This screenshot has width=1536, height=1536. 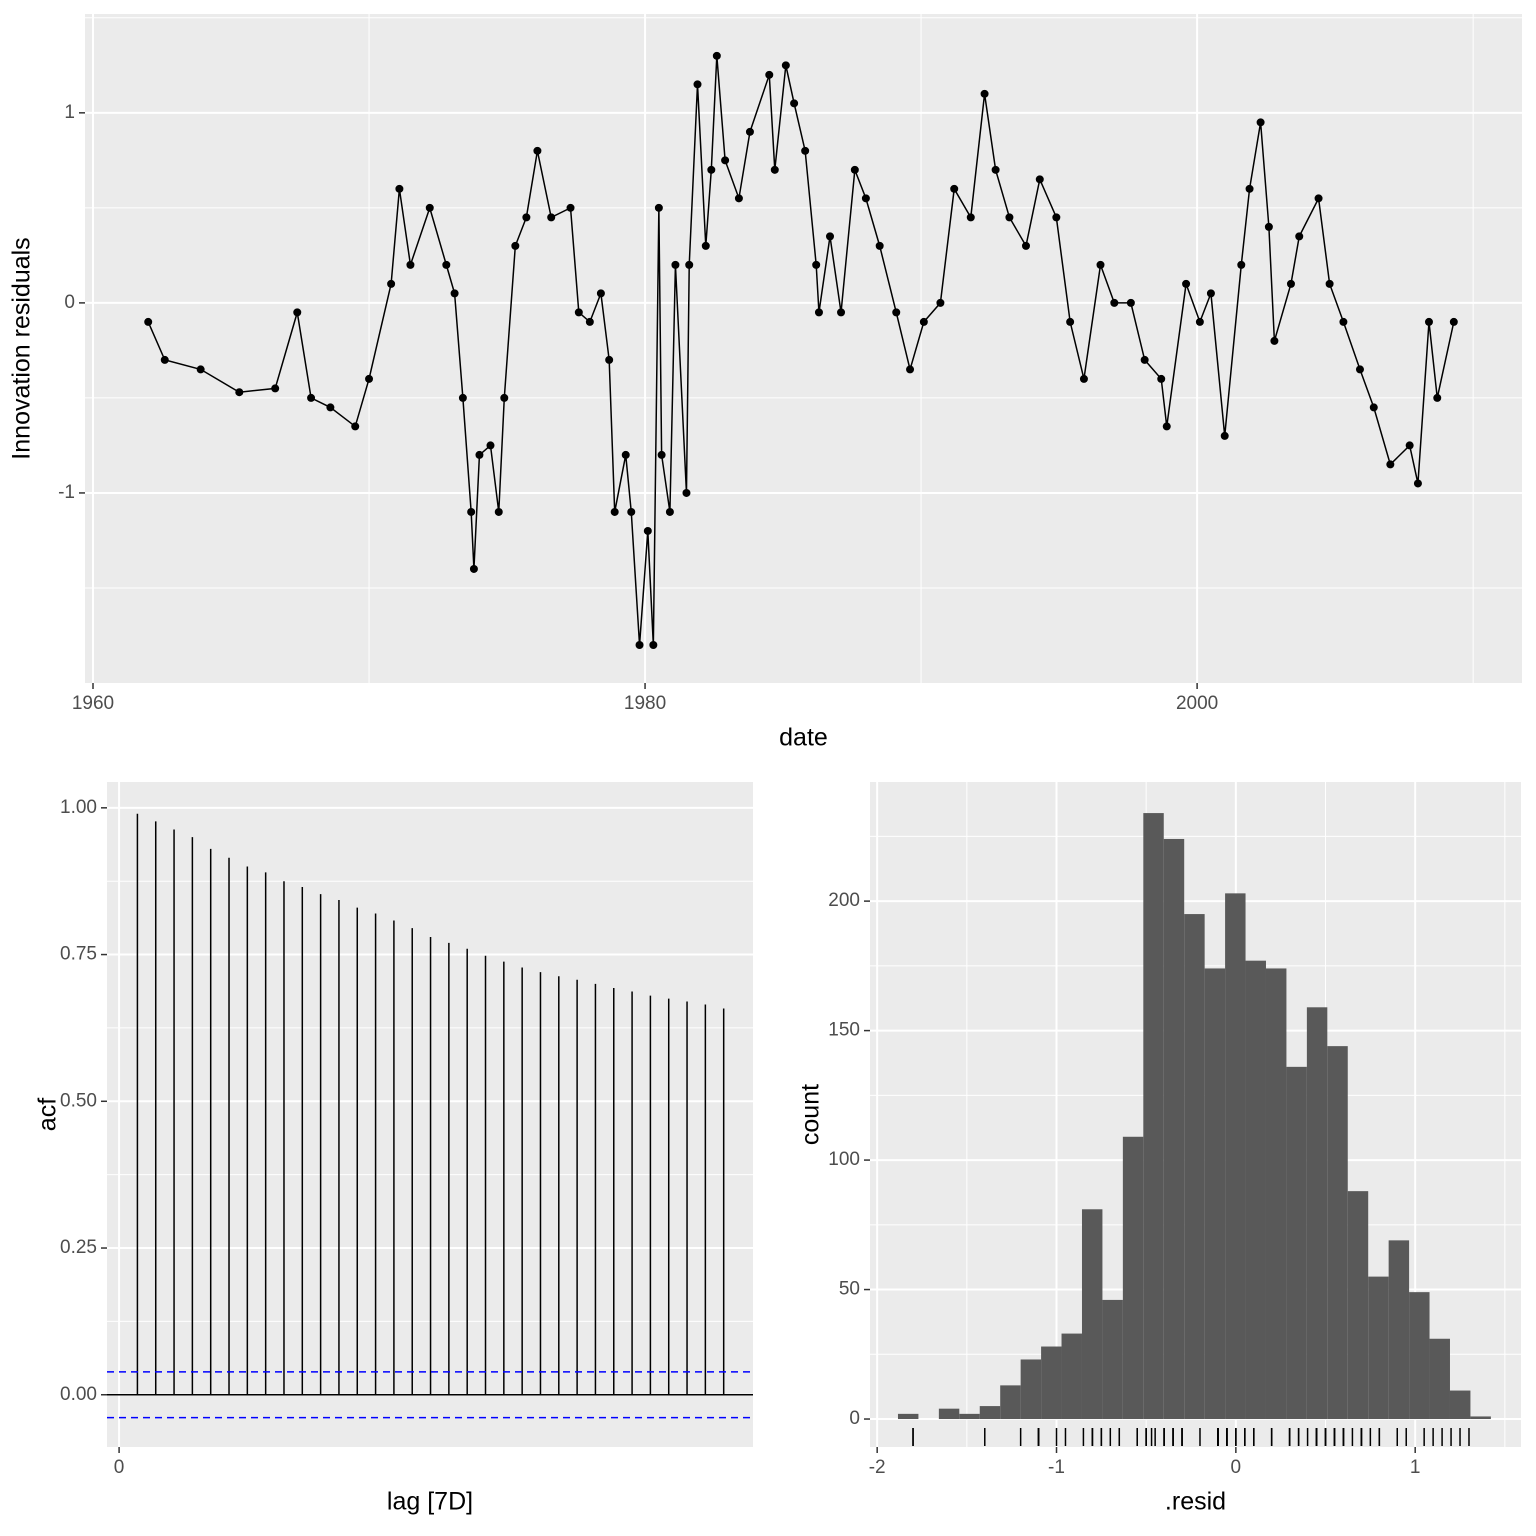 I want to click on y-tick-label: 100, so click(x=844, y=1159).